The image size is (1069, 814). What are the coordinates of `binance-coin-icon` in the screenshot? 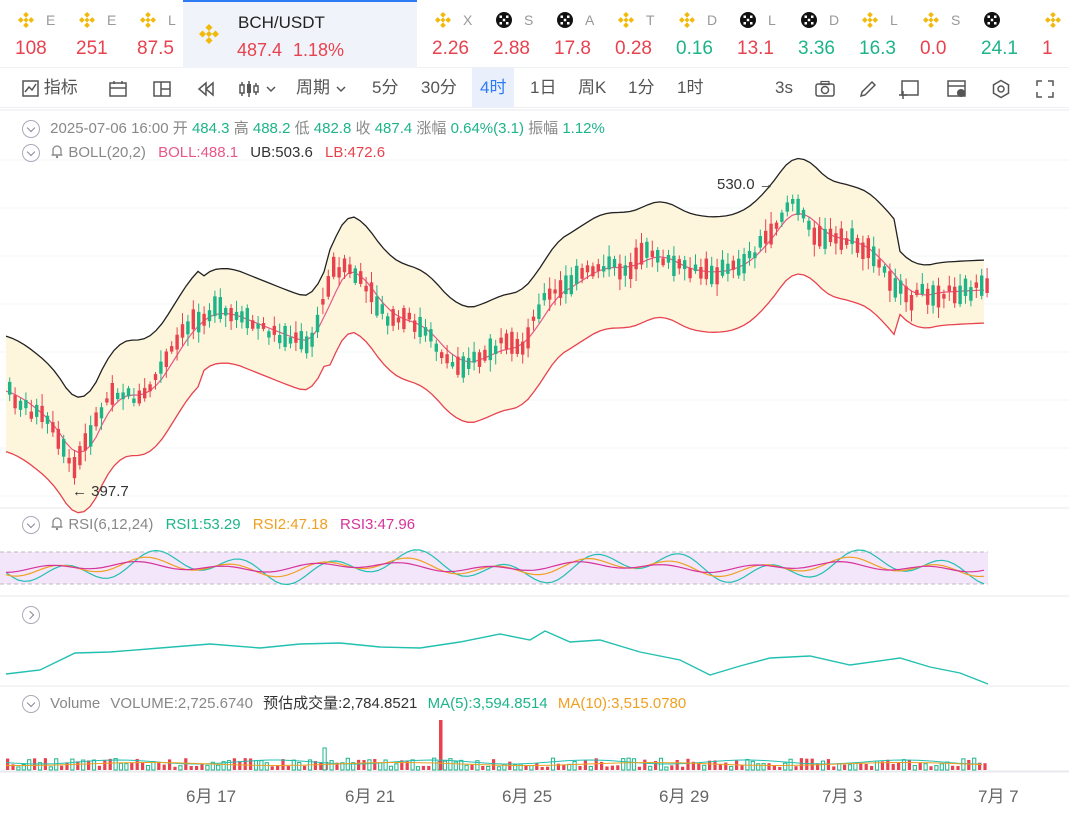 It's located at (870, 20).